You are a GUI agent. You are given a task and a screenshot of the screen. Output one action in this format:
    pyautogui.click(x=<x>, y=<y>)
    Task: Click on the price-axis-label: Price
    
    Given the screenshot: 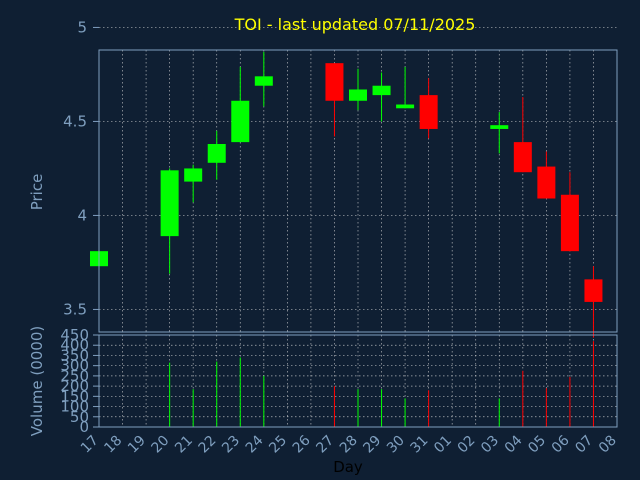 What is the action you would take?
    pyautogui.click(x=37, y=192)
    